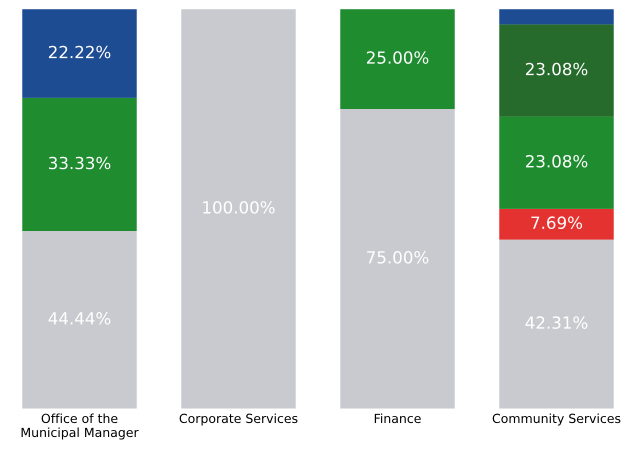  Describe the element at coordinates (397, 418) in the screenshot. I see `x-tick-label: Finance` at that location.